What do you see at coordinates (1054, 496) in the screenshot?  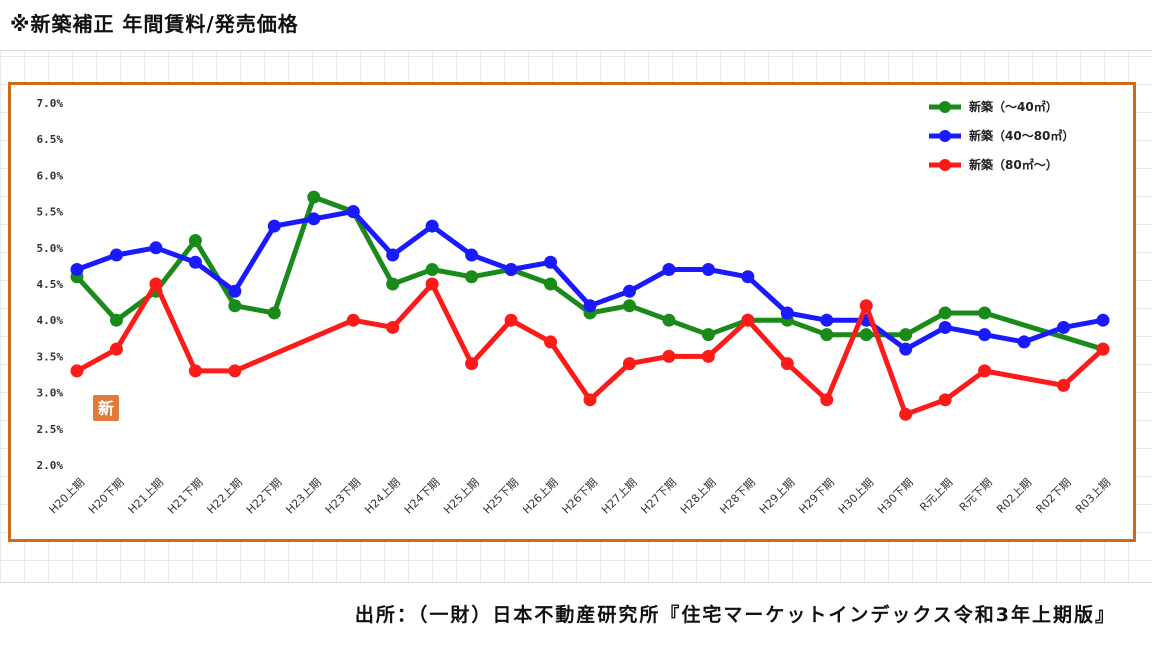 I see `x-tick-label: R02下期` at bounding box center [1054, 496].